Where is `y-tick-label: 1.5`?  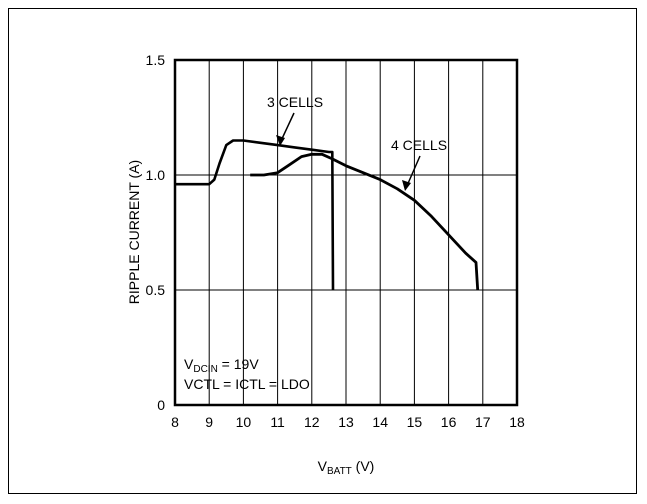 y-tick-label: 1.5 is located at coordinates (156, 60).